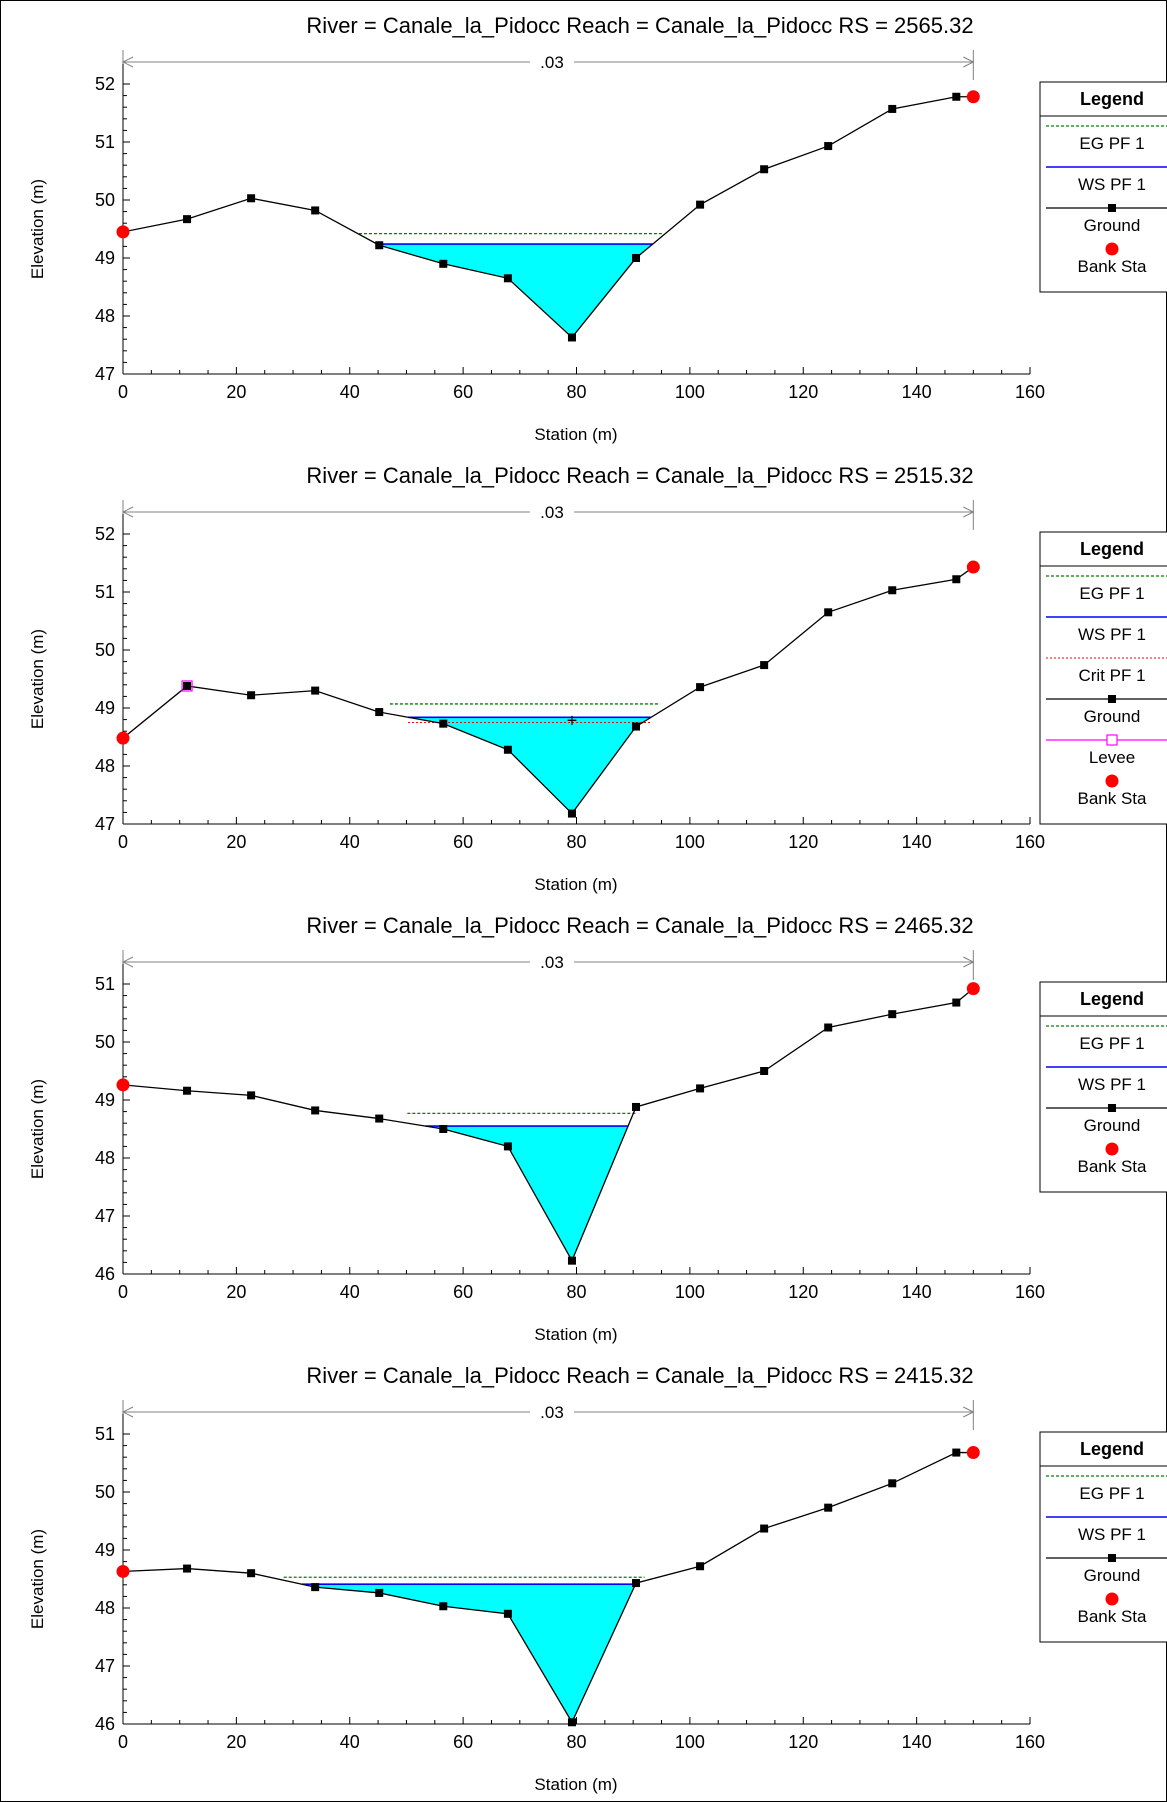 This screenshot has height=1802, width=1167. What do you see at coordinates (1112, 634) in the screenshot?
I see `legend-item-label: WS PF 1` at bounding box center [1112, 634].